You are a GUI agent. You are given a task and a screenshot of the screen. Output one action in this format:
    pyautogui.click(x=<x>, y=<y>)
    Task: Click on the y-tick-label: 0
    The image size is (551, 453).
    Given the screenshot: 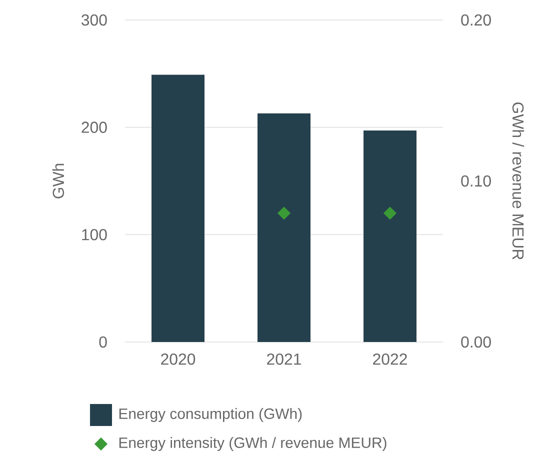 What is the action you would take?
    pyautogui.click(x=103, y=342)
    